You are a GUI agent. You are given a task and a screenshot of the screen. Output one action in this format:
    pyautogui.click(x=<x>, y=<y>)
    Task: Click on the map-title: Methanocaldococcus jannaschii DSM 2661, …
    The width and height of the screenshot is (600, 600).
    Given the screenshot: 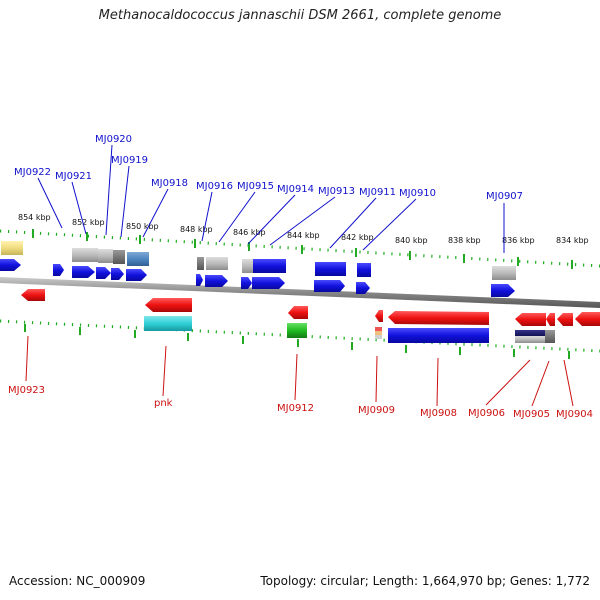 What is the action you would take?
    pyautogui.click(x=300, y=15)
    